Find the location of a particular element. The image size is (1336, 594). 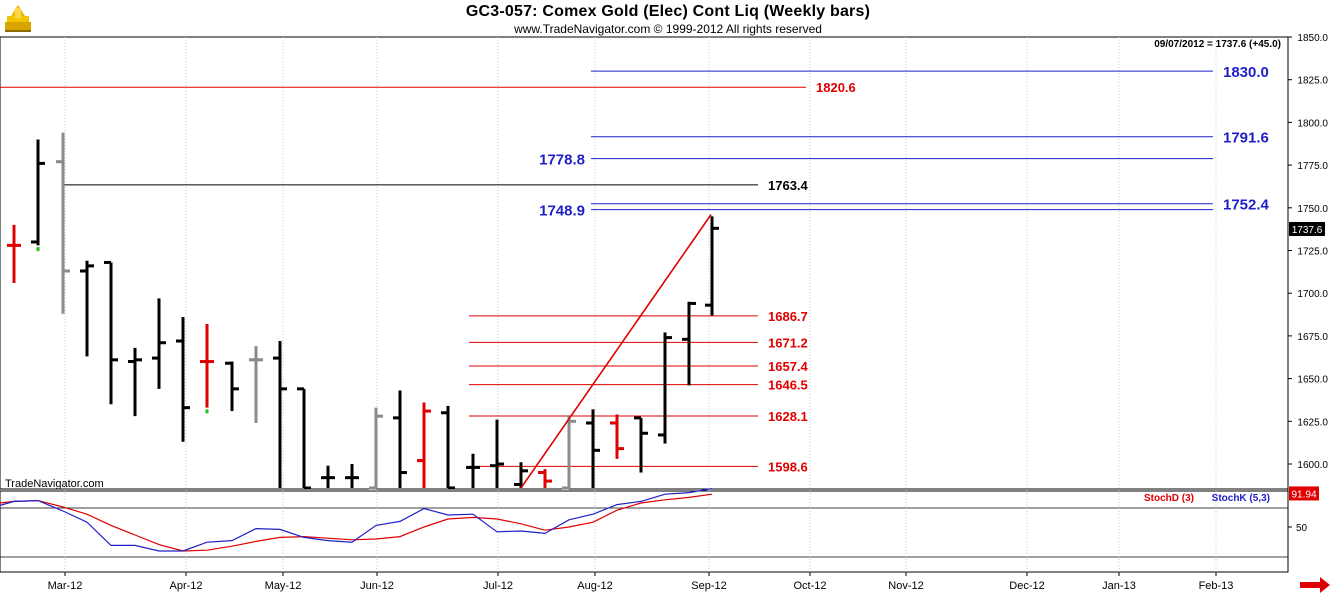

trend-line-segment is located at coordinates (616, 351).